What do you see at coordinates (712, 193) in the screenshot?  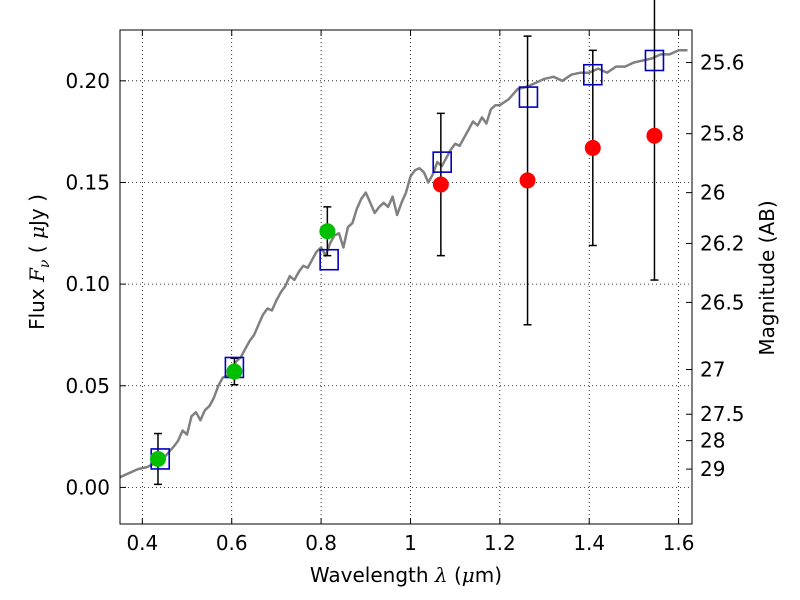 I see `right-tick-label: 26` at bounding box center [712, 193].